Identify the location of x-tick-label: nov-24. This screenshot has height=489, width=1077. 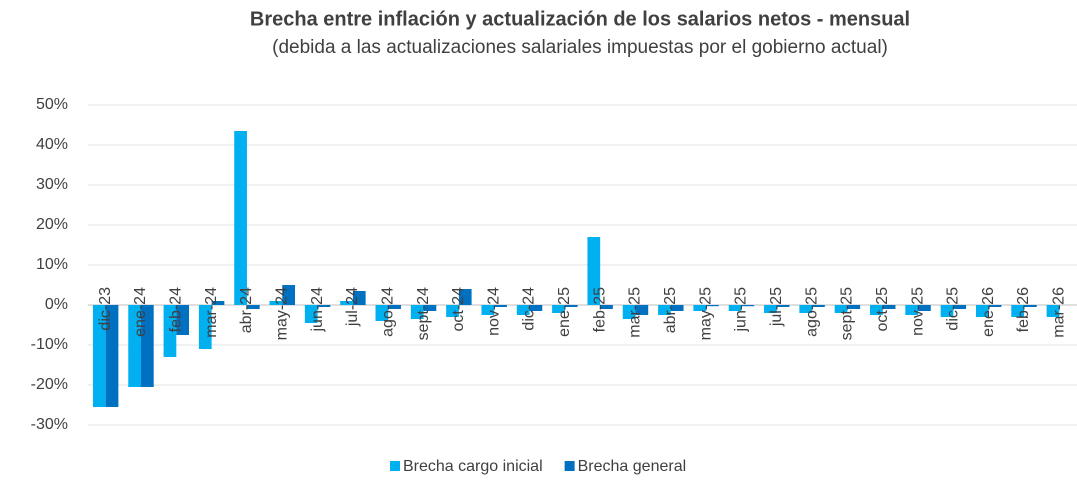
(493, 311).